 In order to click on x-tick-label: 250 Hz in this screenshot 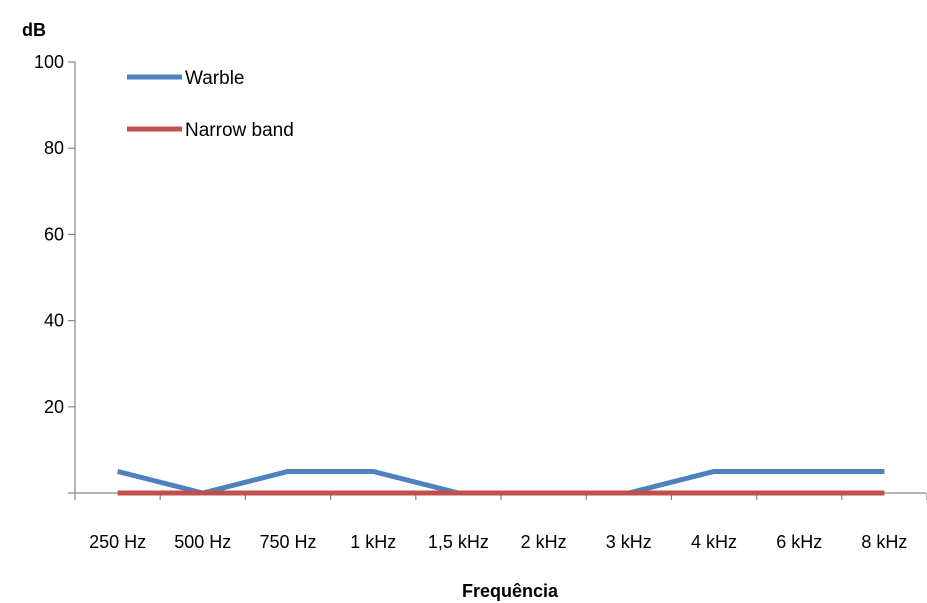, I will do `click(117, 542)`.